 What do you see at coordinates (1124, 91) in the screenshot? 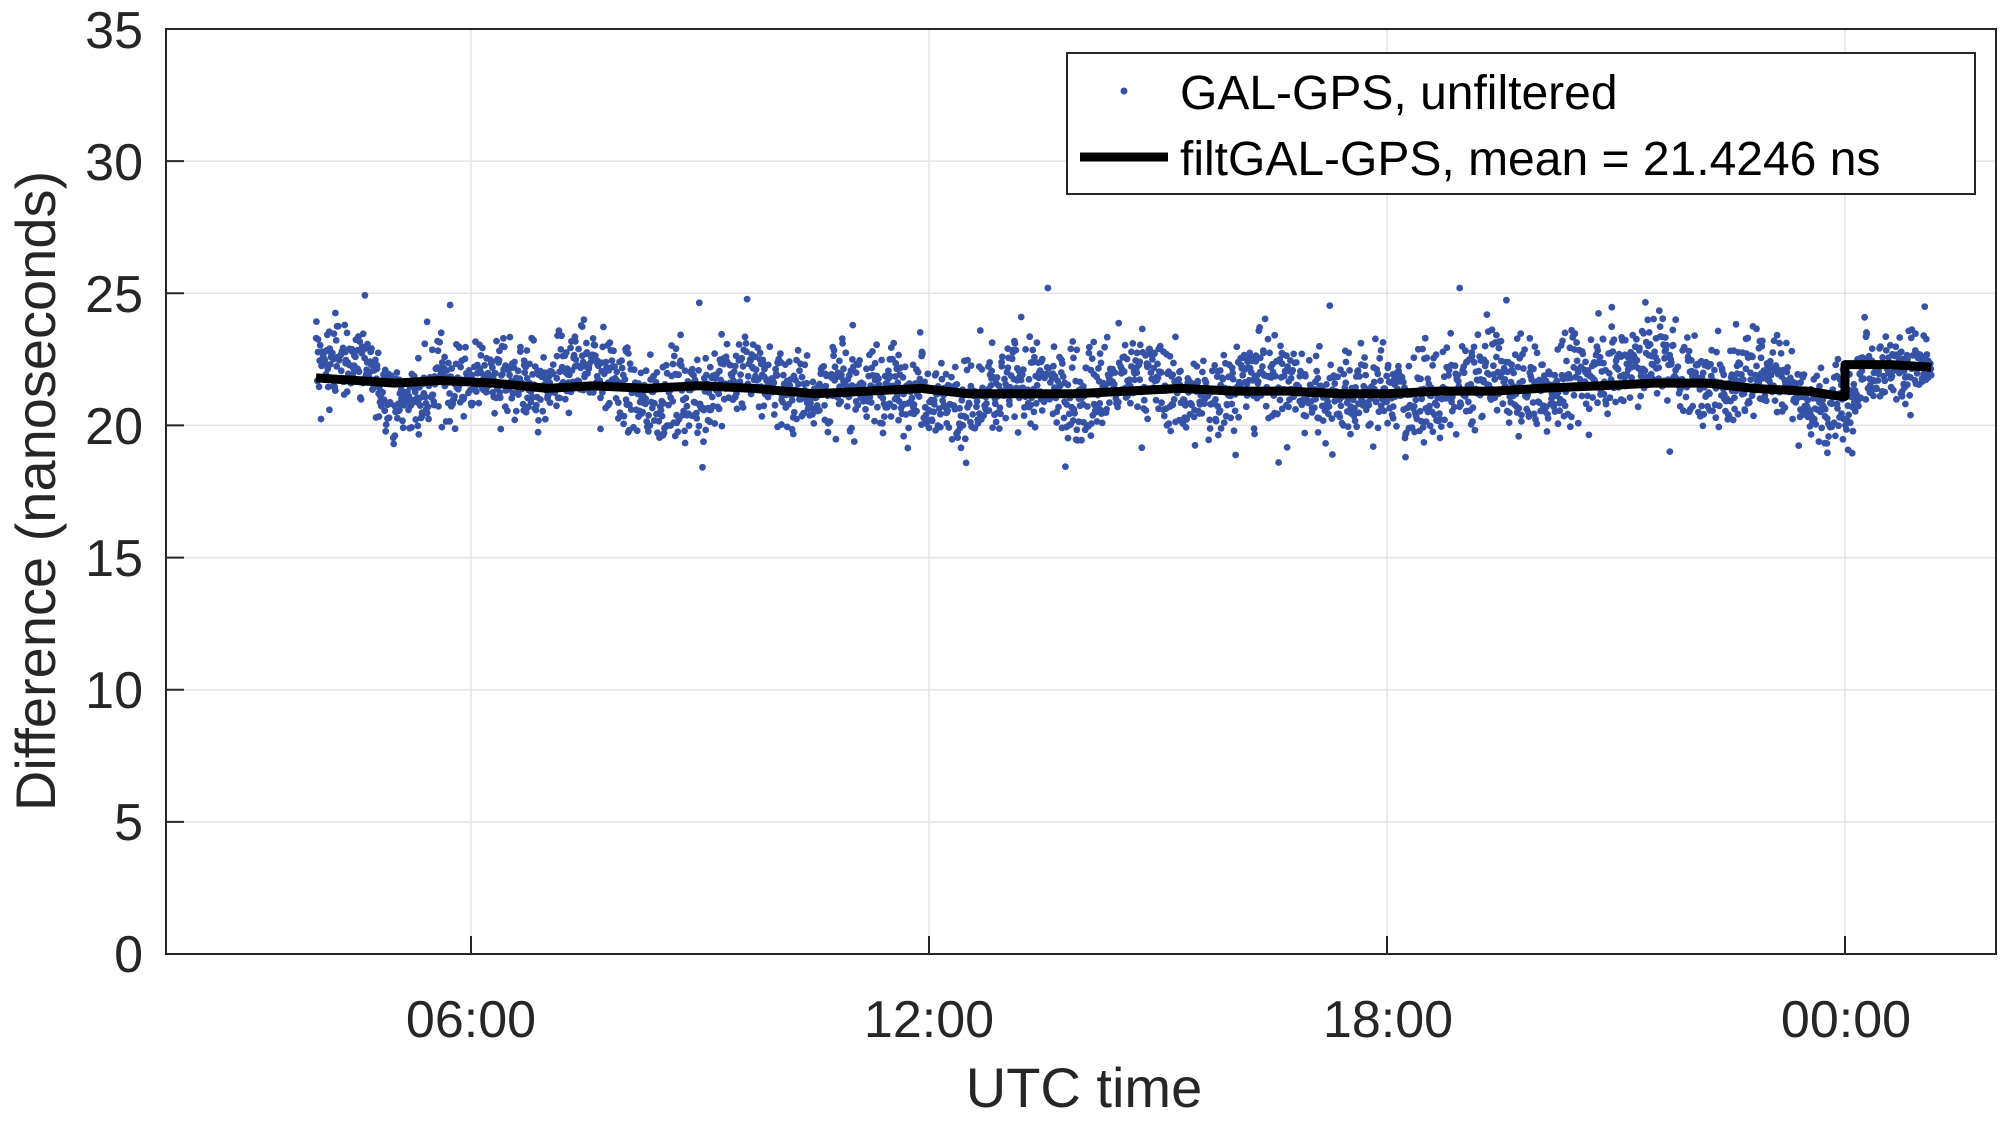
I see `legend-dot-icon` at bounding box center [1124, 91].